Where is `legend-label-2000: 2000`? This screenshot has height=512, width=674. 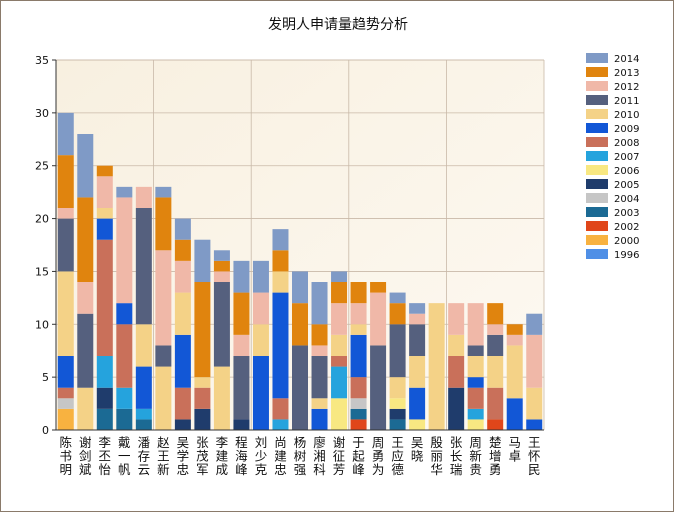 legend-label-2000: 2000 is located at coordinates (626, 241).